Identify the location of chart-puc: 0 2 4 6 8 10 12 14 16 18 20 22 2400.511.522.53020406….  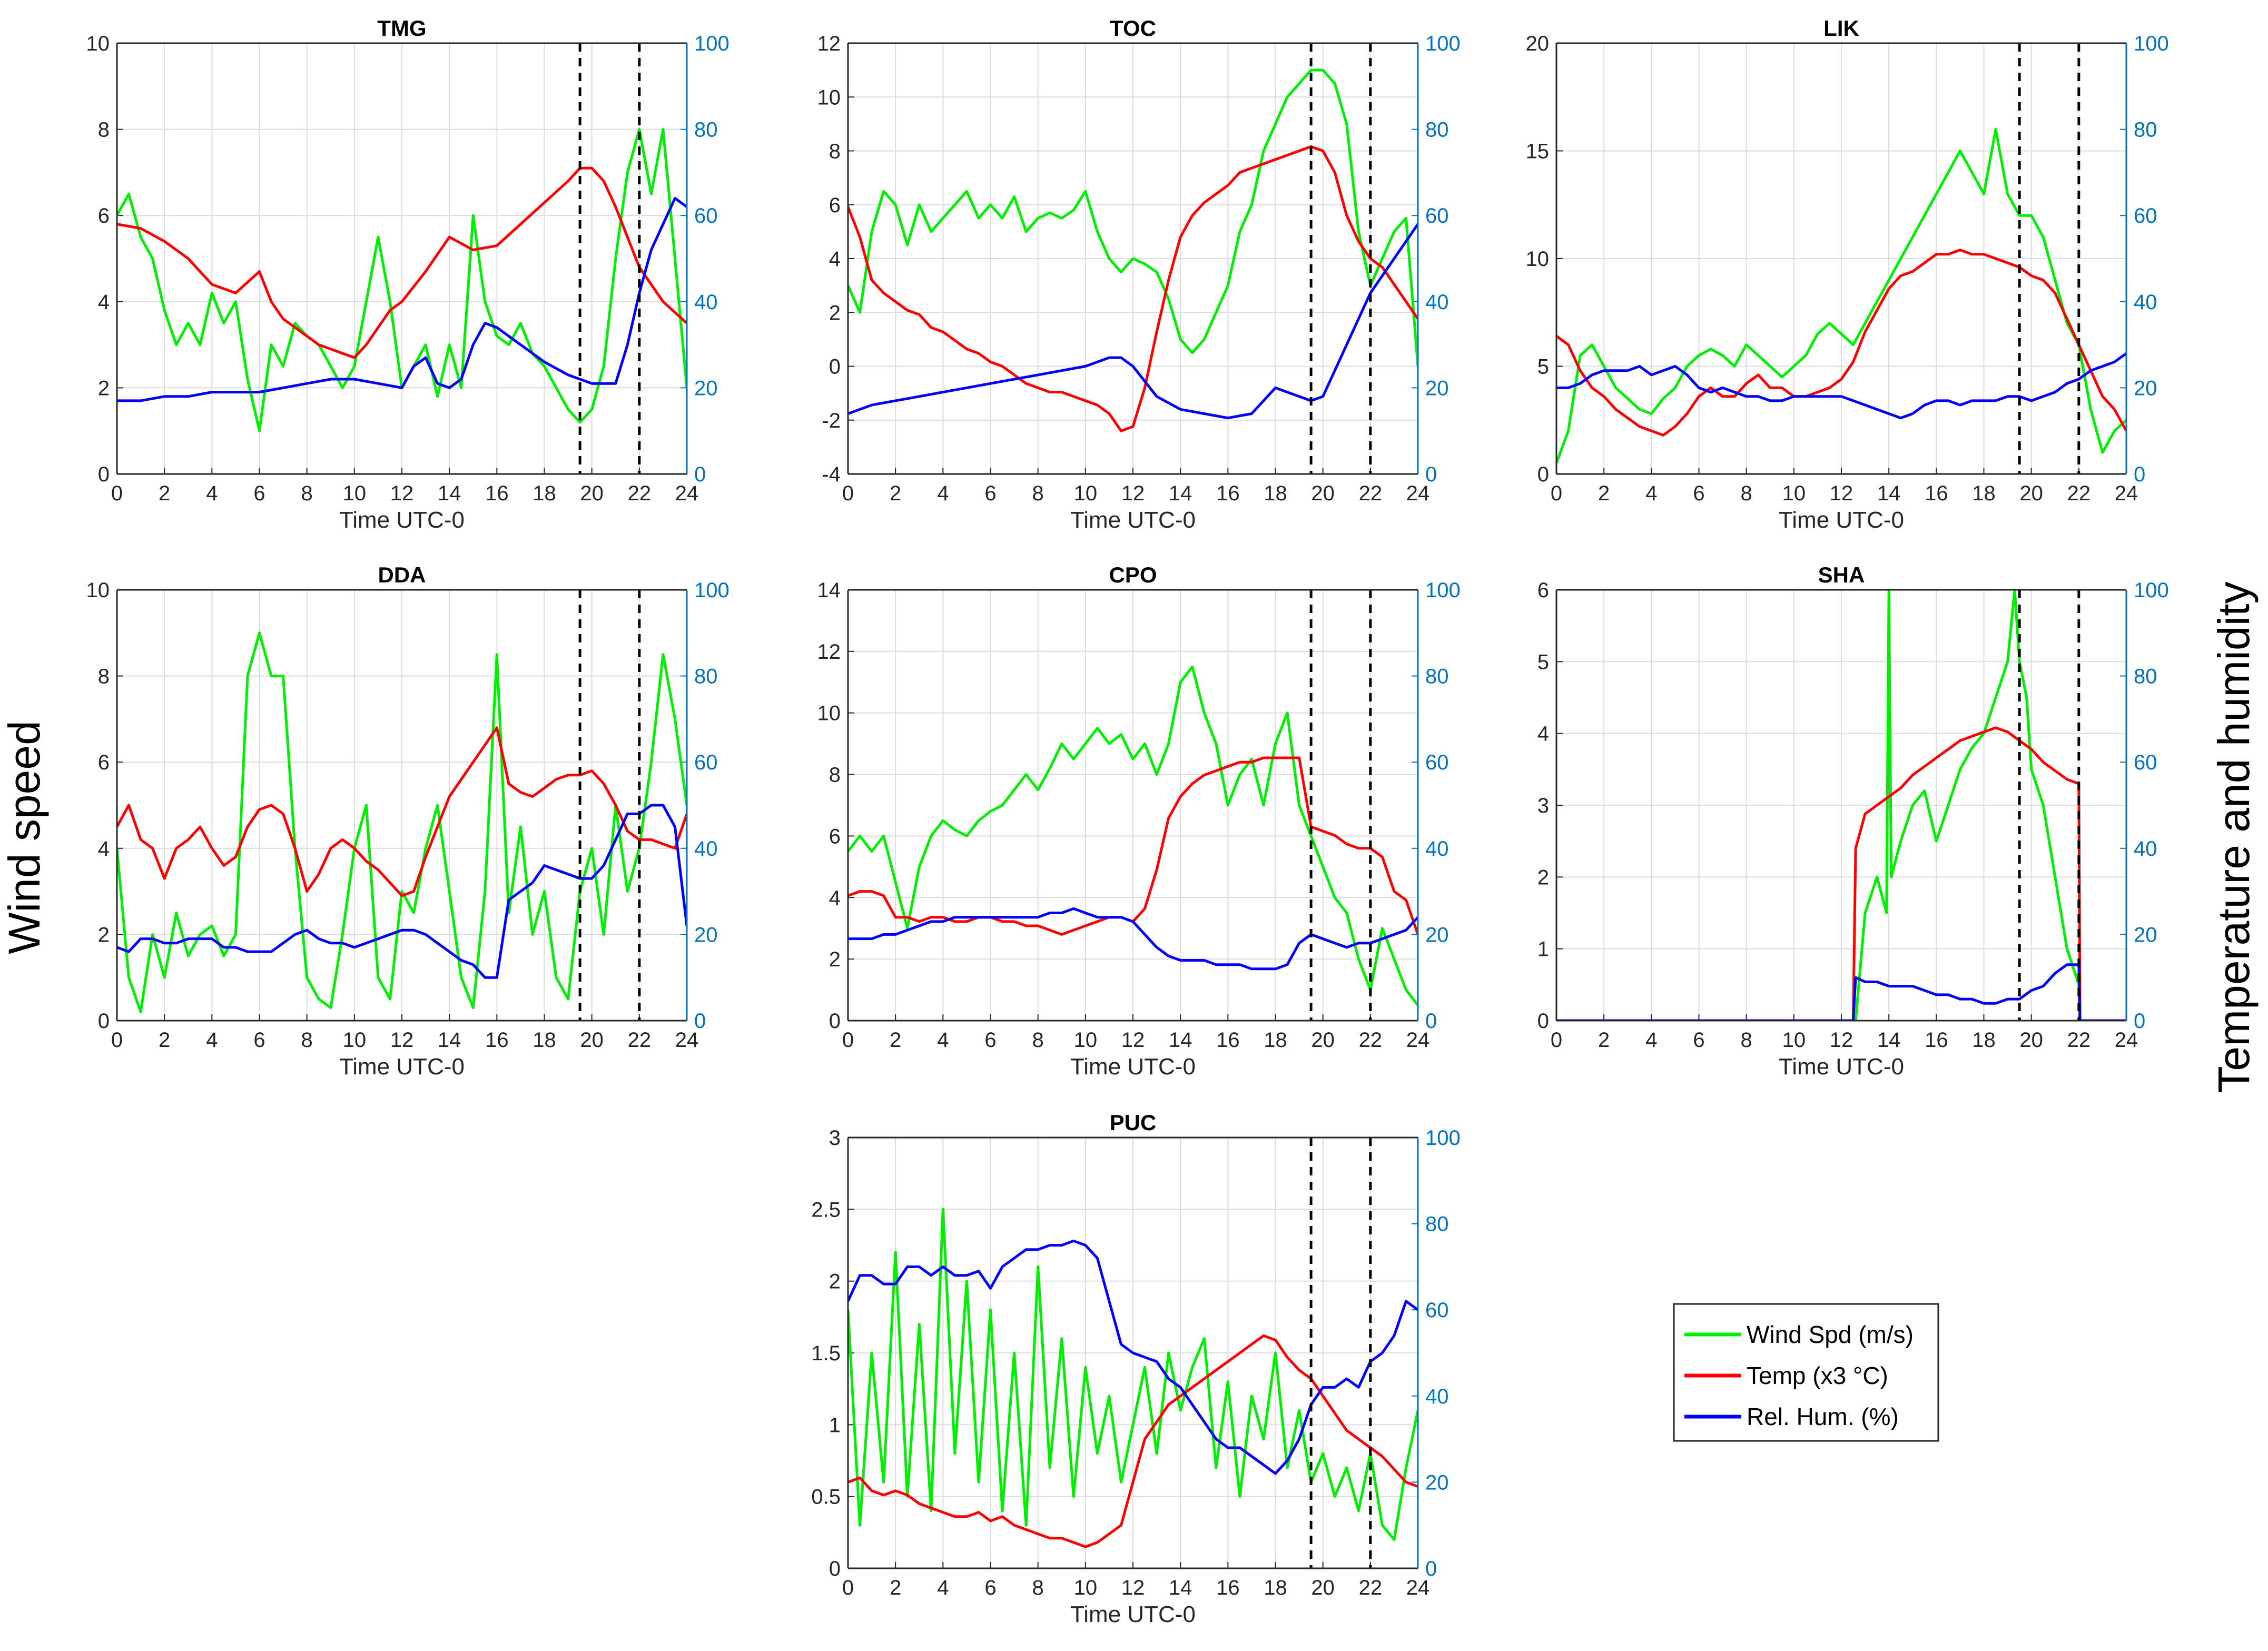
(1135, 1368).